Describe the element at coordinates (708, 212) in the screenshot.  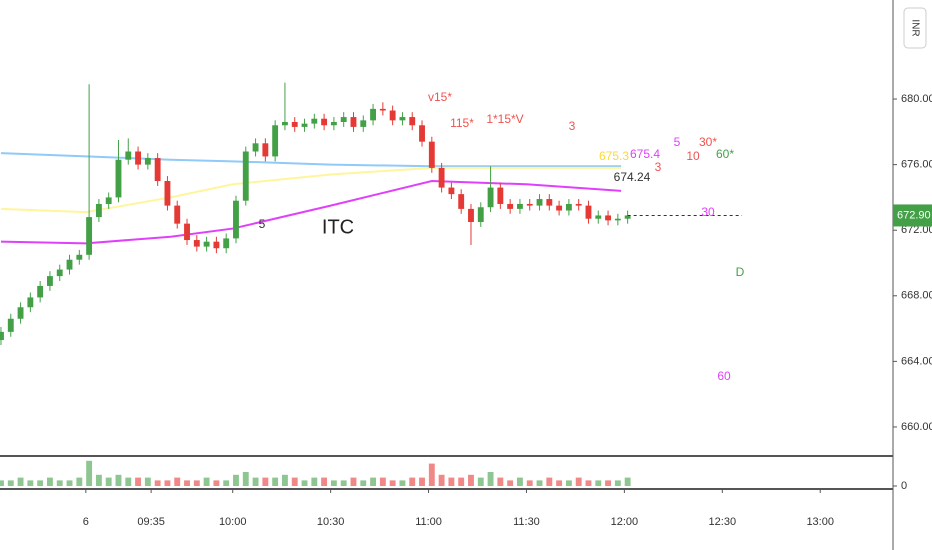
I see `annotation: 30` at that location.